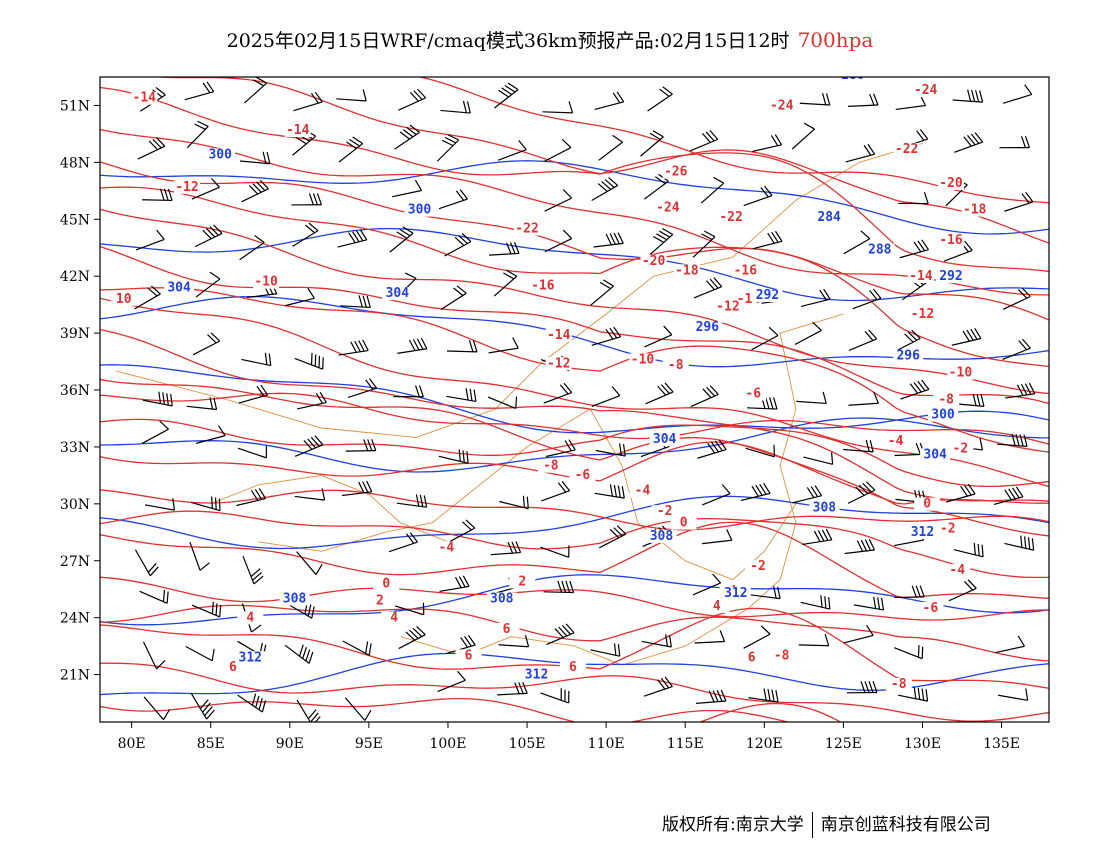 Image resolution: width=1100 pixels, height=850 pixels. Describe the element at coordinates (735, 593) in the screenshot. I see `height-label: 312` at that location.